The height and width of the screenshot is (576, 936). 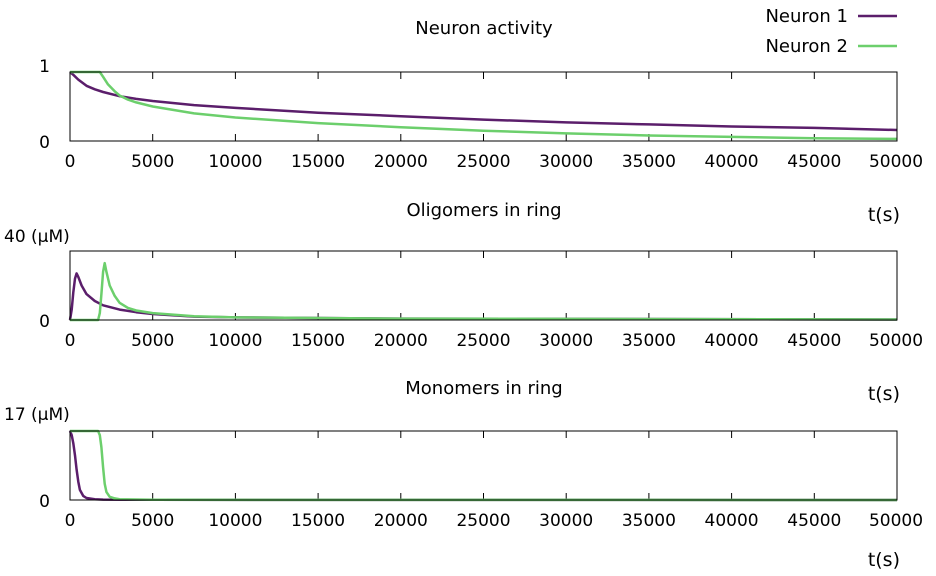 I want to click on legend-label-neuron-1: Neuron 1, so click(x=806, y=16).